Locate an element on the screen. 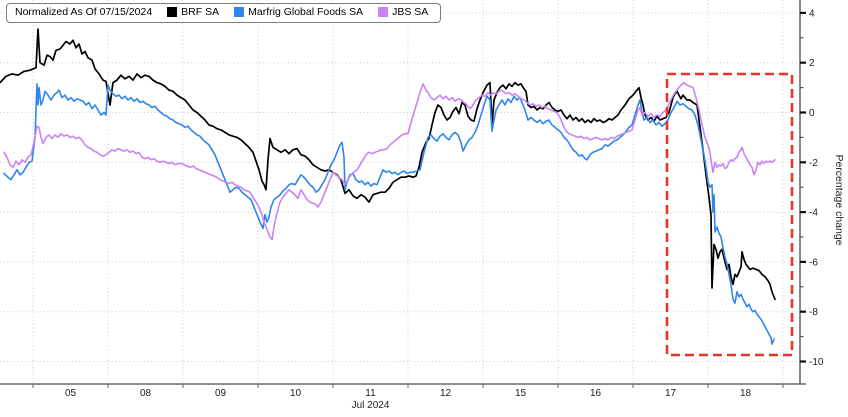 The width and height of the screenshot is (848, 417). y-tick-label: -6 is located at coordinates (813, 262).